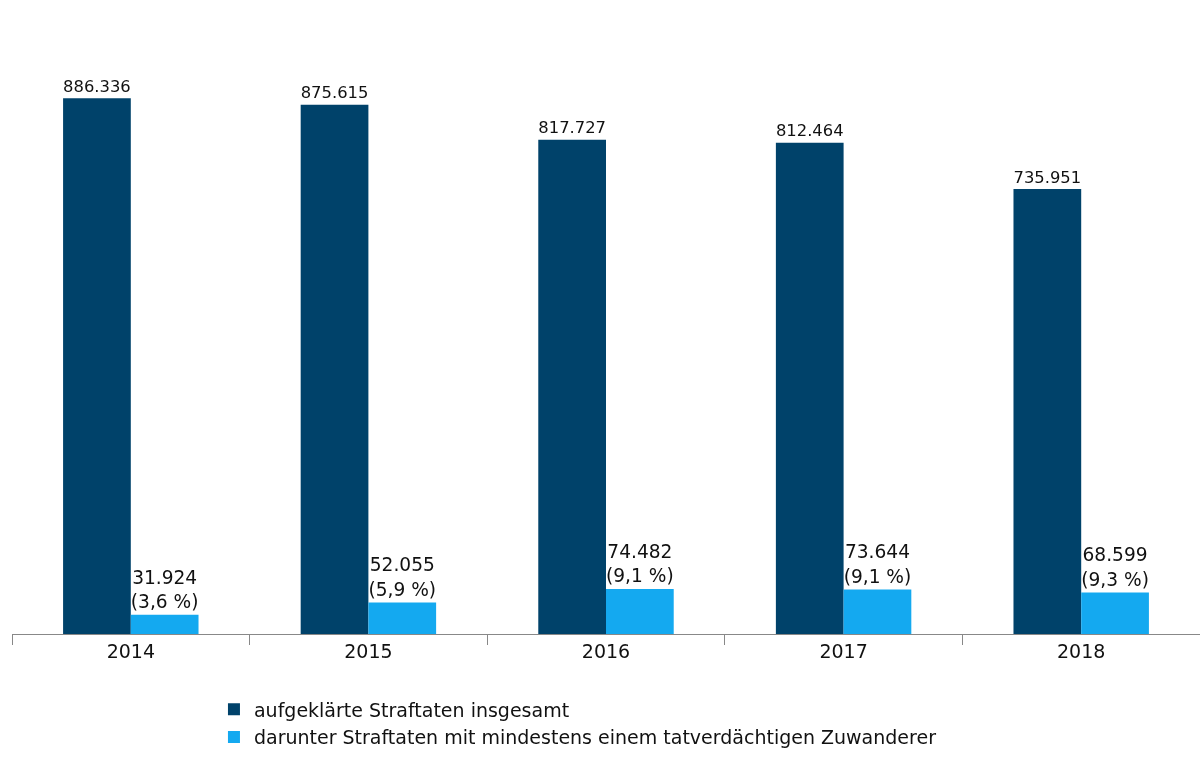 Image resolution: width=1200 pixels, height=784 pixels. What do you see at coordinates (1115, 567) in the screenshot?
I see `data-label: 68.599 (9,3 %)` at bounding box center [1115, 567].